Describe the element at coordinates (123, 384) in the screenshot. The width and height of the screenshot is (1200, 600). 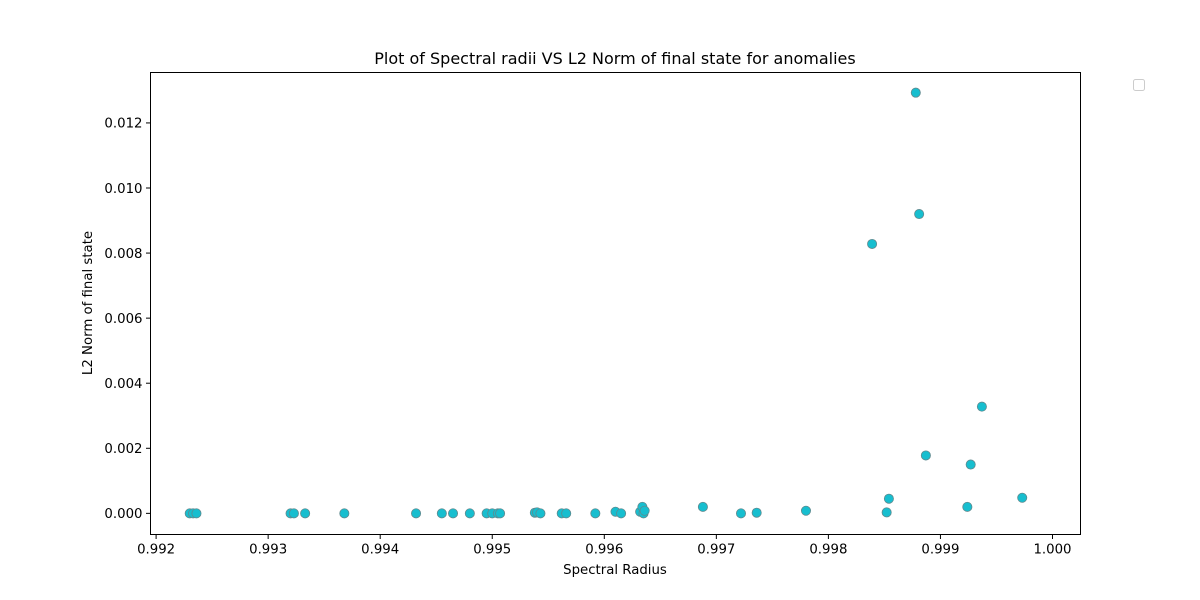
I see `y-tick-label: 0.004` at that location.